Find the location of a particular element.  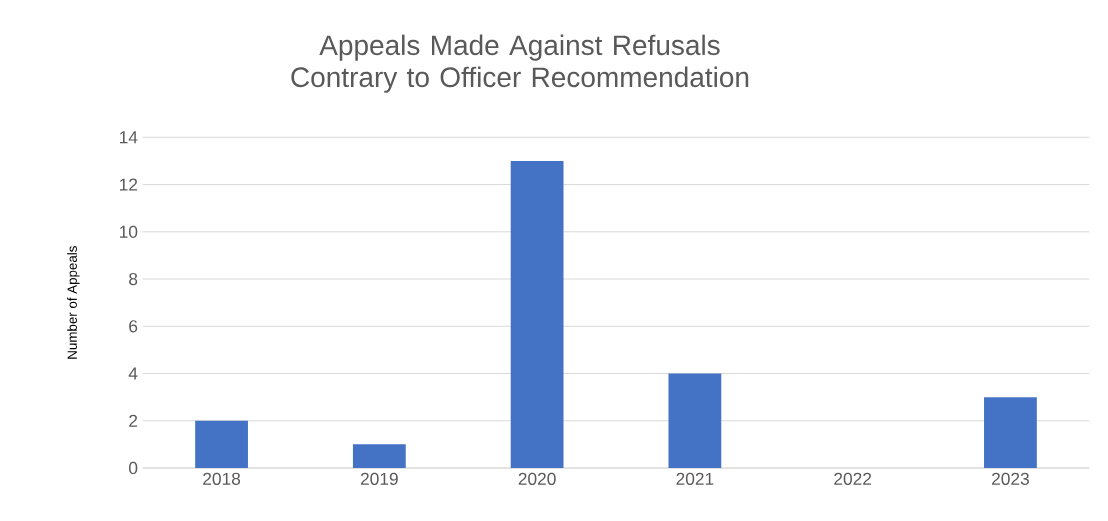

x-tick-label: 2019 is located at coordinates (379, 478).